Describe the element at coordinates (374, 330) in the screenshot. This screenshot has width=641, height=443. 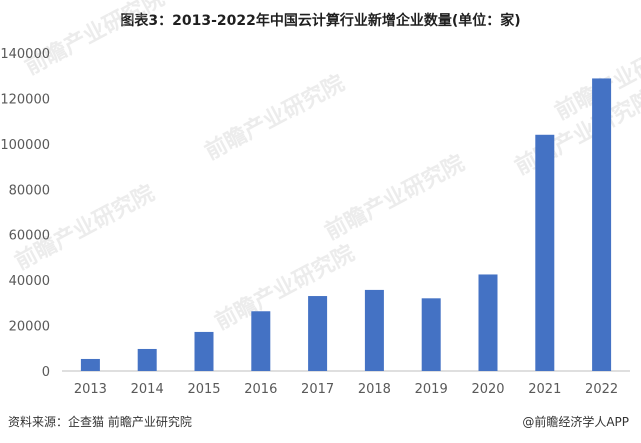
I see `bar-2018` at that location.